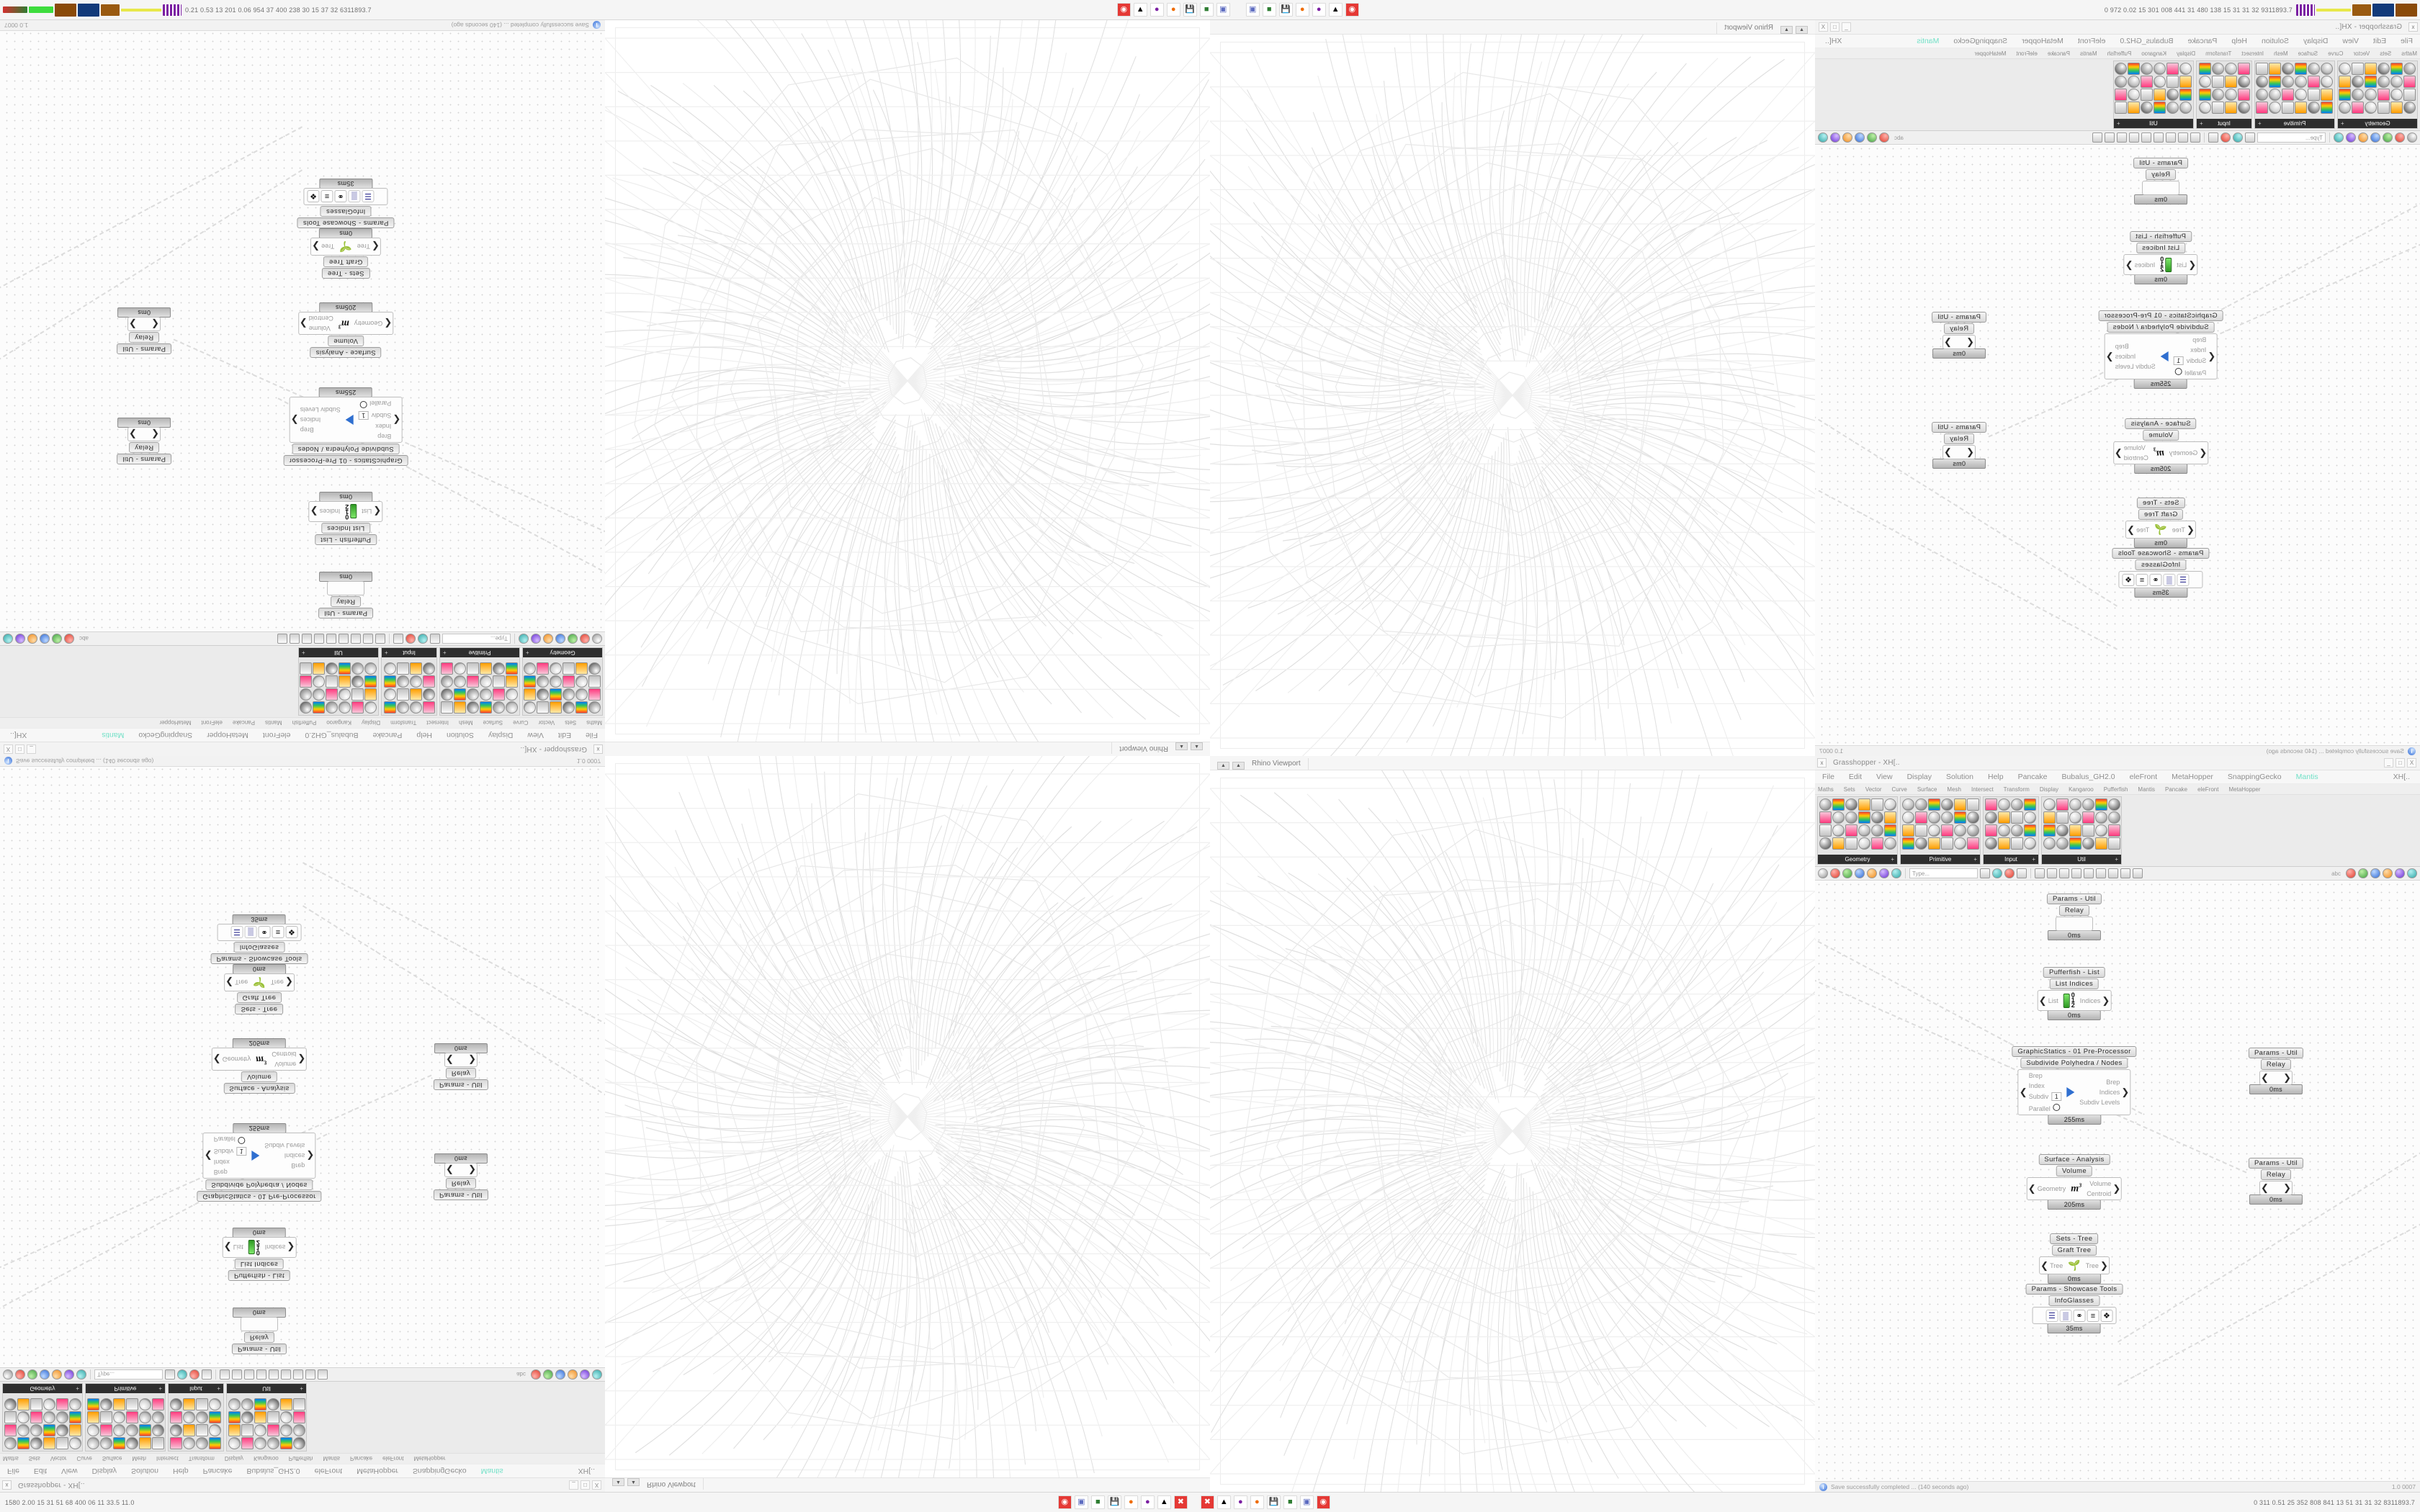 The image size is (2420, 1512). What do you see at coordinates (1269, 10) in the screenshot?
I see `terminal-icon: ■` at bounding box center [1269, 10].